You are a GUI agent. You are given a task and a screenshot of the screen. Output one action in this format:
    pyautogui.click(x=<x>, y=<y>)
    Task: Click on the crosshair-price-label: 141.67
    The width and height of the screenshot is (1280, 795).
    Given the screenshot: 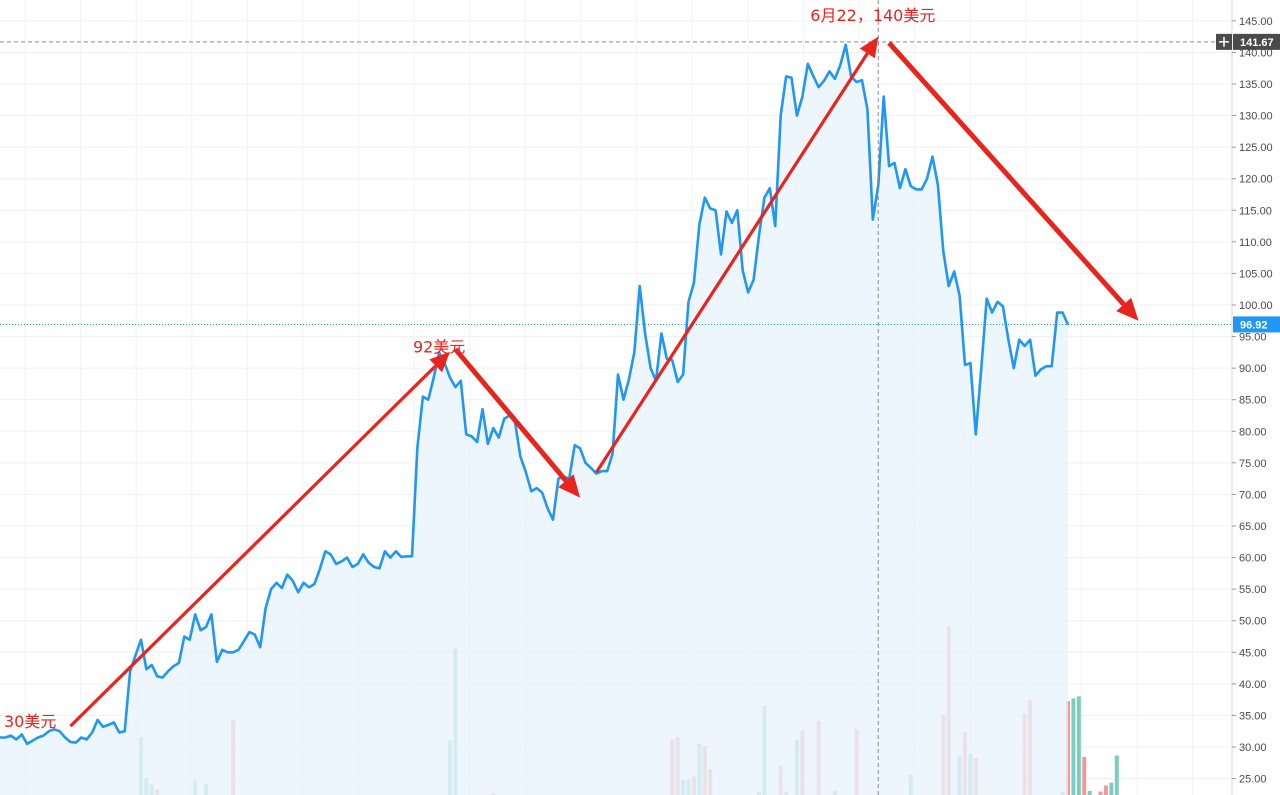 What is the action you would take?
    pyautogui.click(x=1257, y=43)
    